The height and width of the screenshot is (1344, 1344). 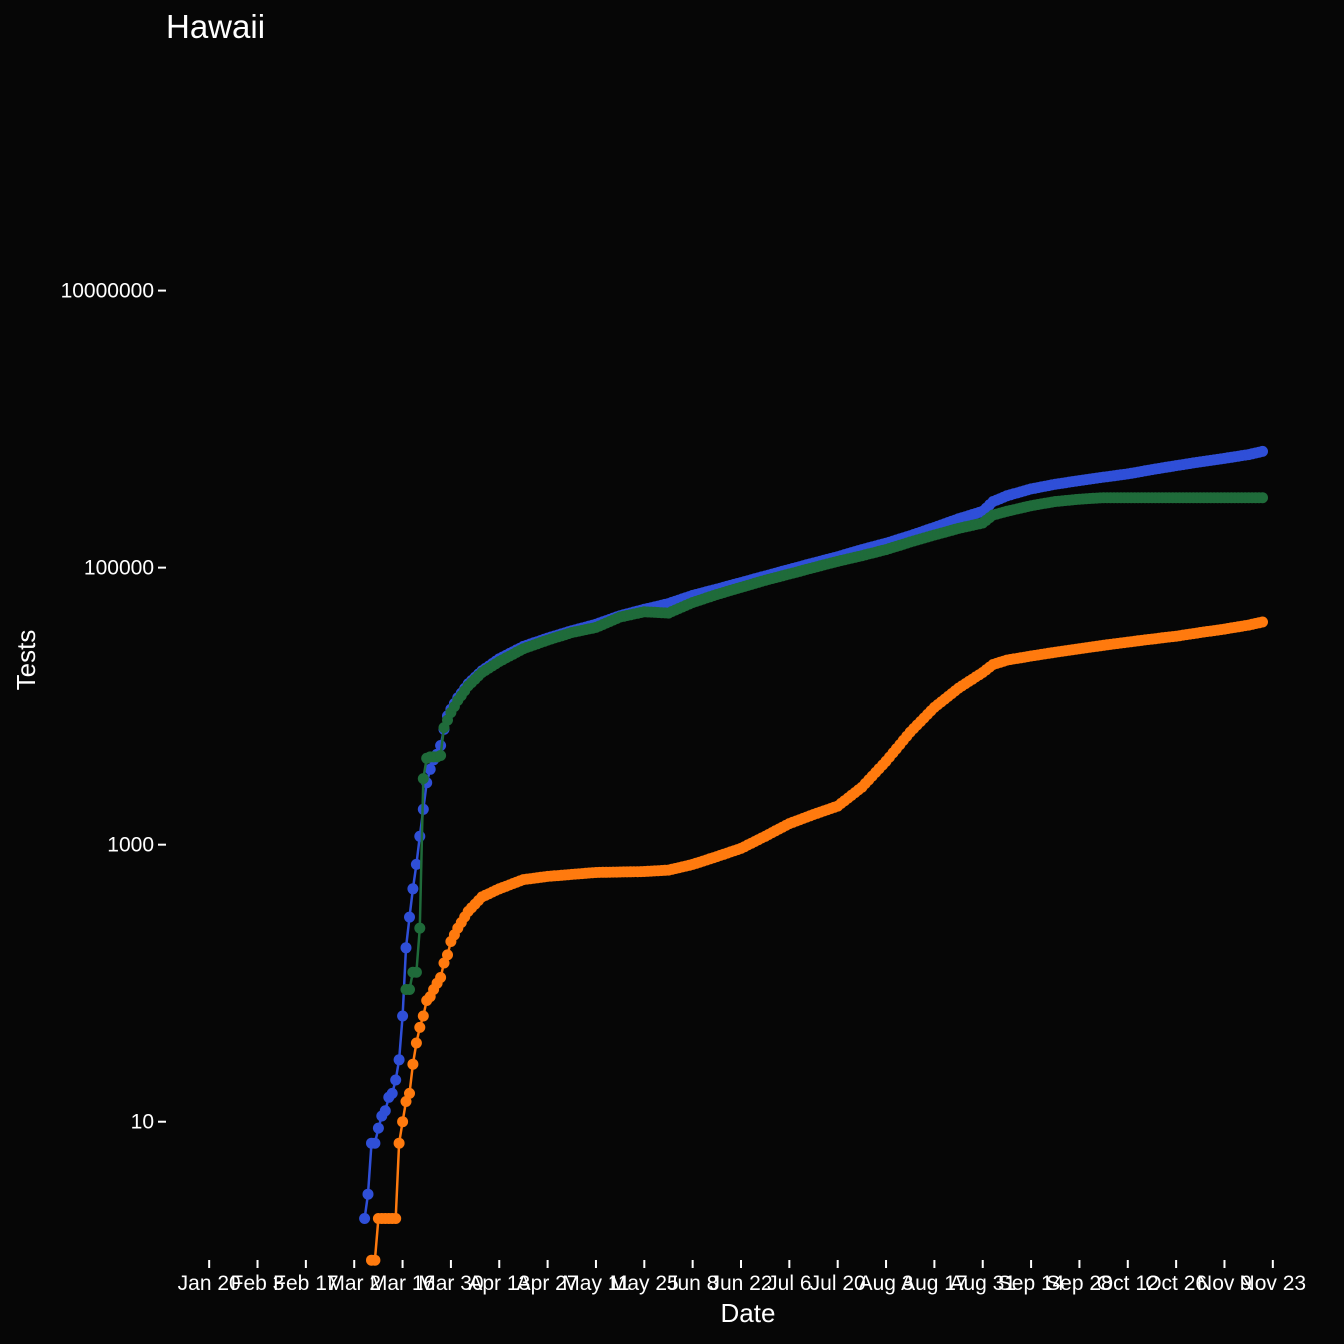 What do you see at coordinates (789, 1283) in the screenshot?
I see `x-tick-label: Jul 6` at bounding box center [789, 1283].